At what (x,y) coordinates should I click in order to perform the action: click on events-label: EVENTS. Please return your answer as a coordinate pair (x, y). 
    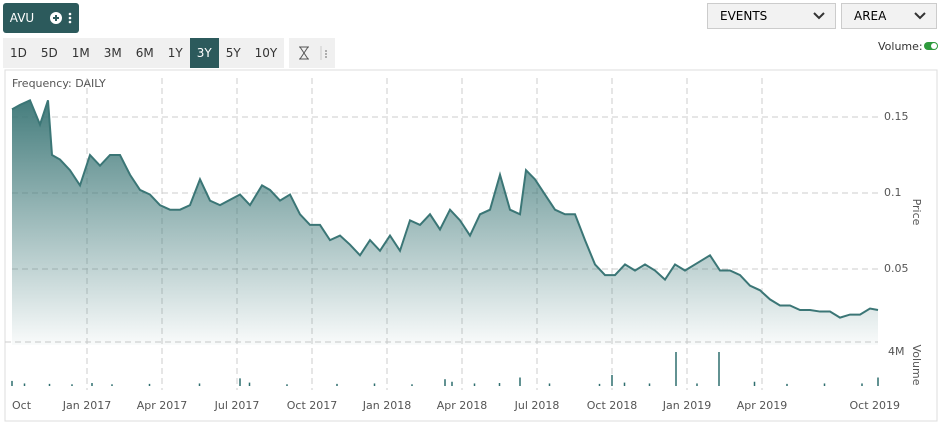
    Looking at the image, I should click on (744, 16).